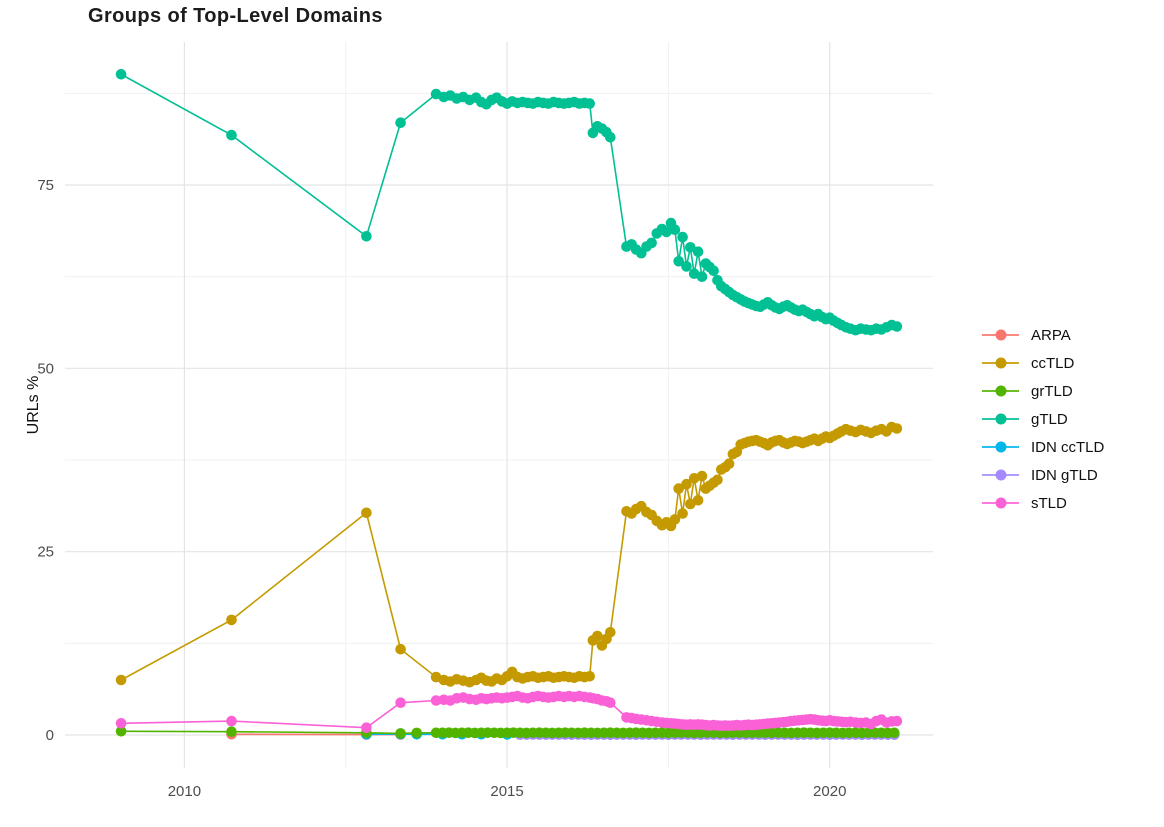 This screenshot has width=1164, height=827. Describe the element at coordinates (1064, 475) in the screenshot. I see `legend-label: IDN gTLD` at that location.